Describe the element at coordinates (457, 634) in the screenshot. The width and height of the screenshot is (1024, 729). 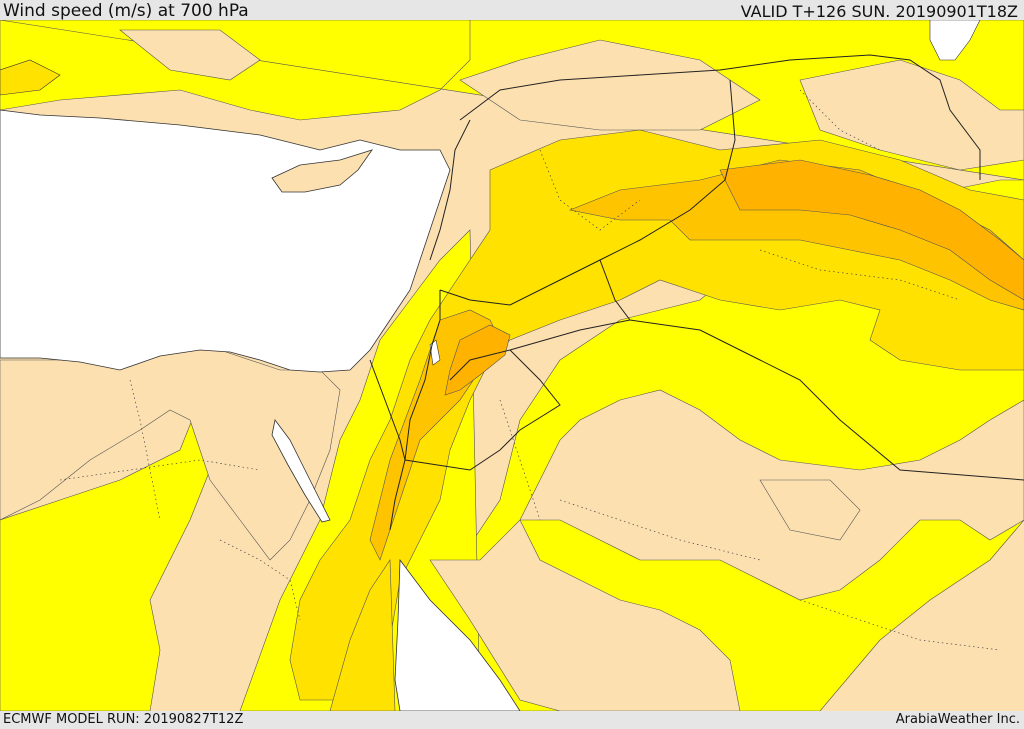
I see `red-sea` at that location.